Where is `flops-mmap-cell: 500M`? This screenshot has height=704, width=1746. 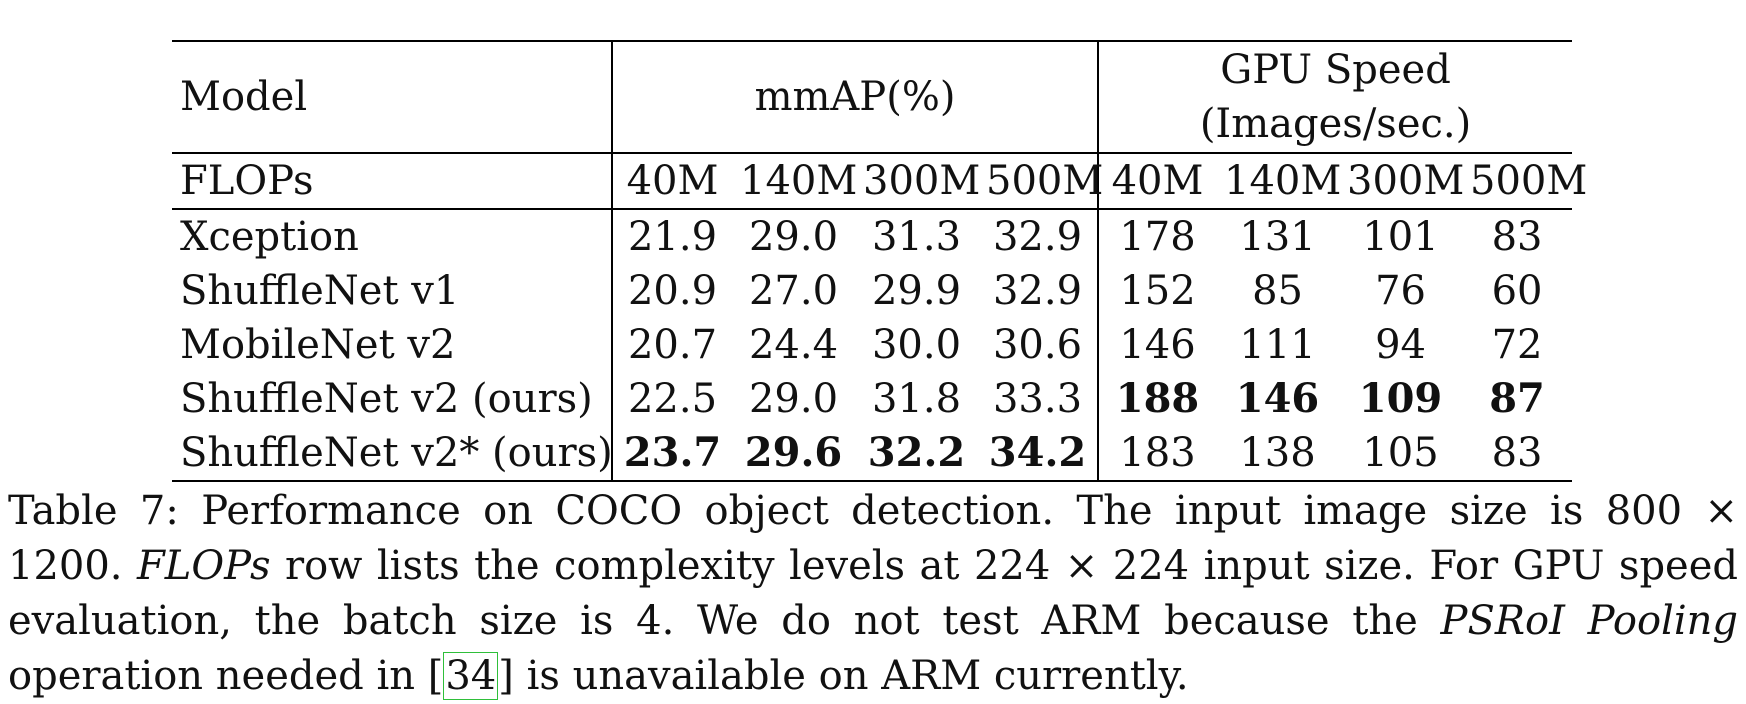
flops-mmap-cell: 500M is located at coordinates (1040, 180).